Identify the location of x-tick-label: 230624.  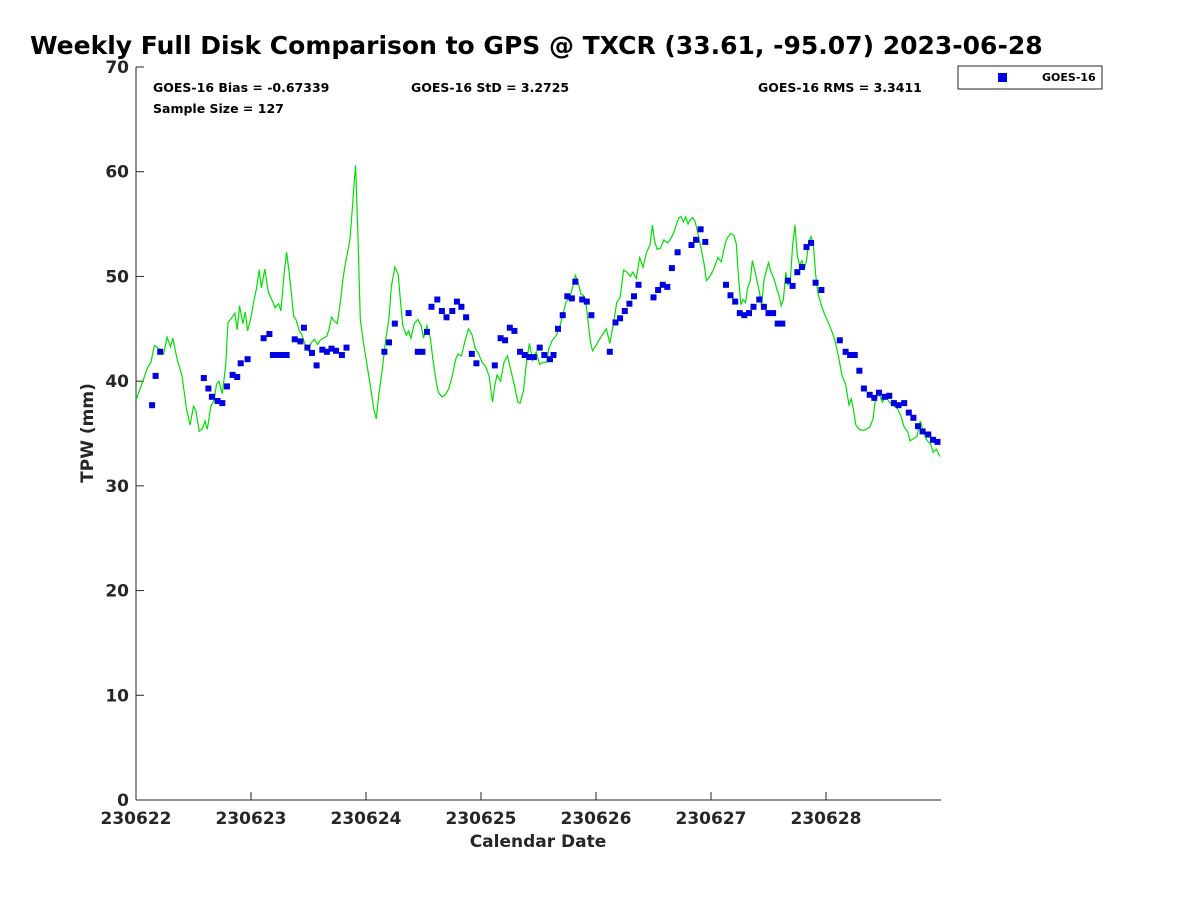
(366, 819).